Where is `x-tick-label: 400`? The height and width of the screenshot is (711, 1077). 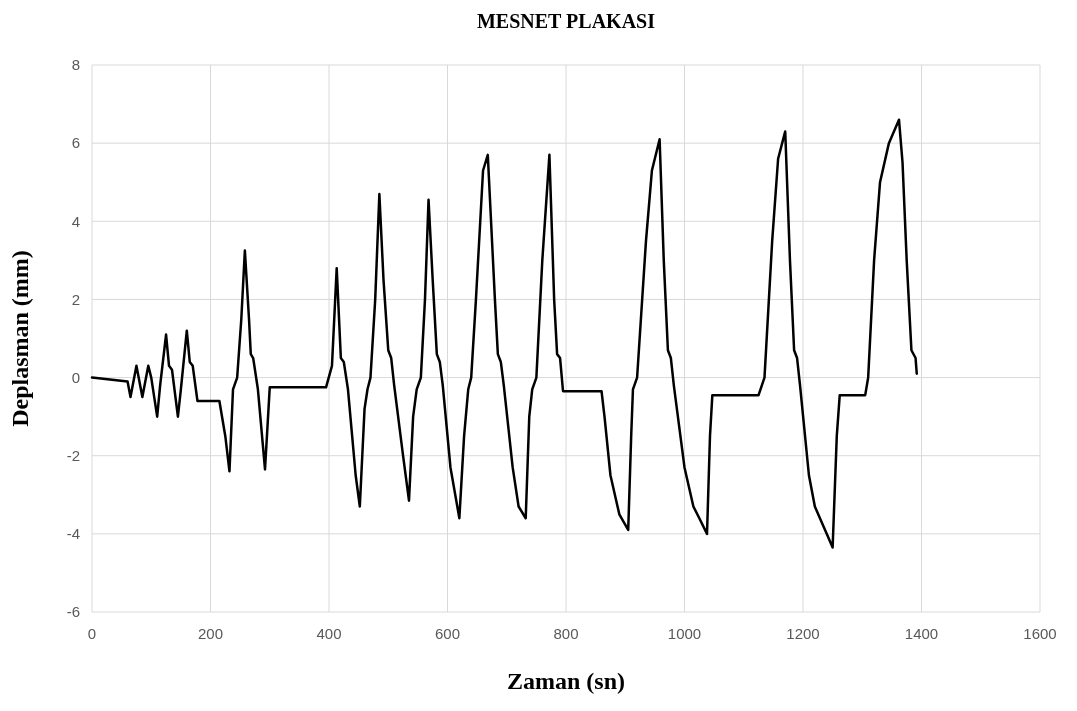
x-tick-label: 400 is located at coordinates (329, 633).